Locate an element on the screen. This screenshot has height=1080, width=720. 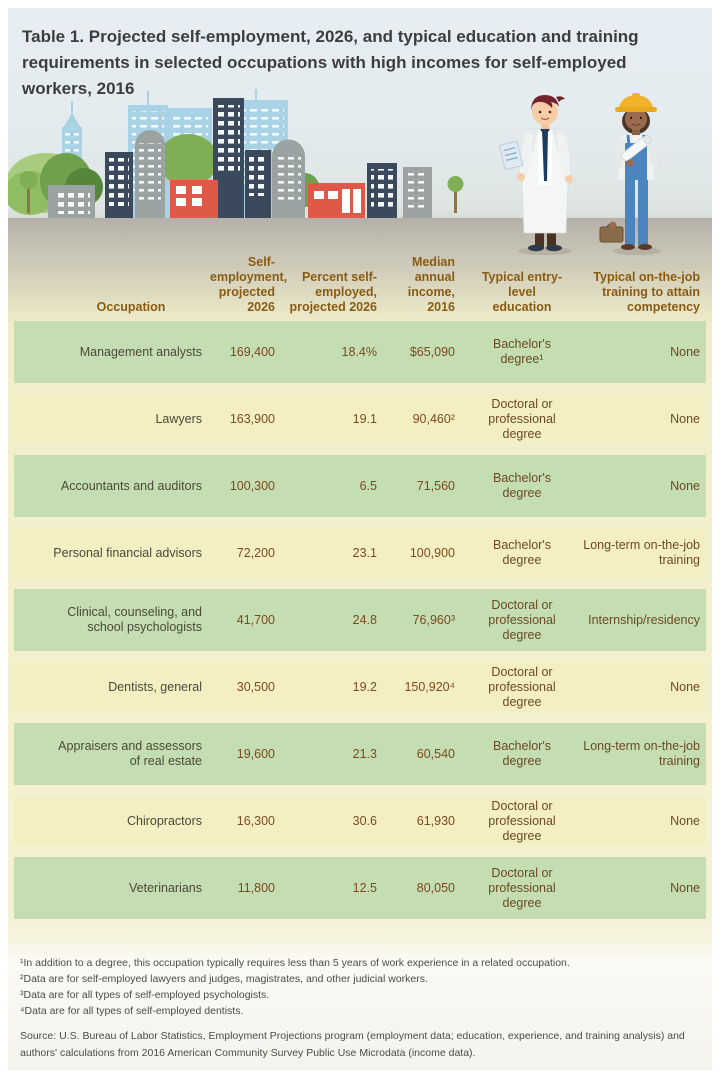
cell-education: Bachelor's degree¹ is located at coordinates (522, 351).